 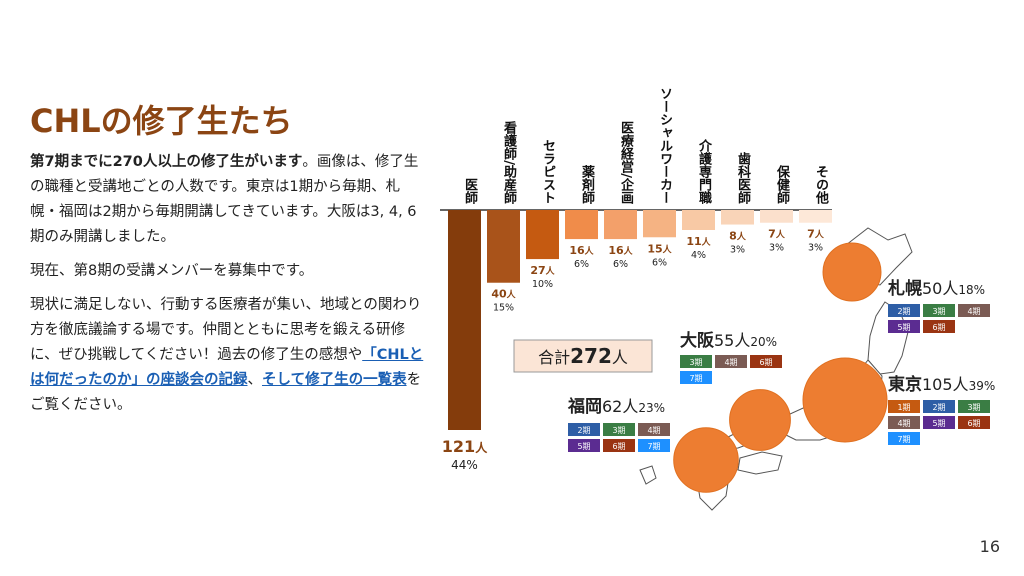 I want to click on location-name-1: 大阪, so click(x=697, y=340).